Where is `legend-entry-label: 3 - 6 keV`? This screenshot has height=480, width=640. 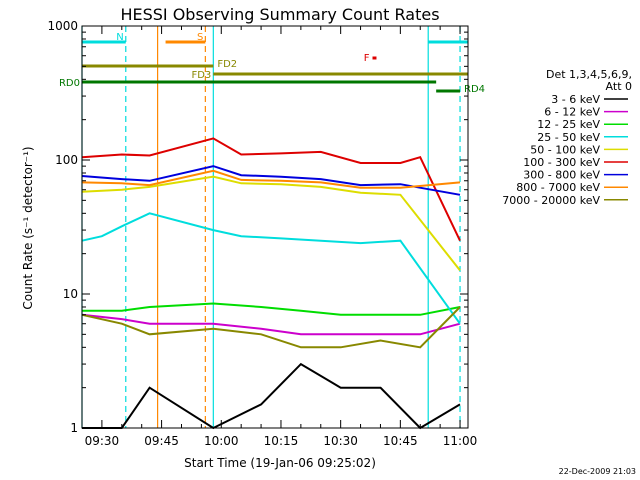 legend-entry-label: 3 - 6 keV is located at coordinates (575, 99).